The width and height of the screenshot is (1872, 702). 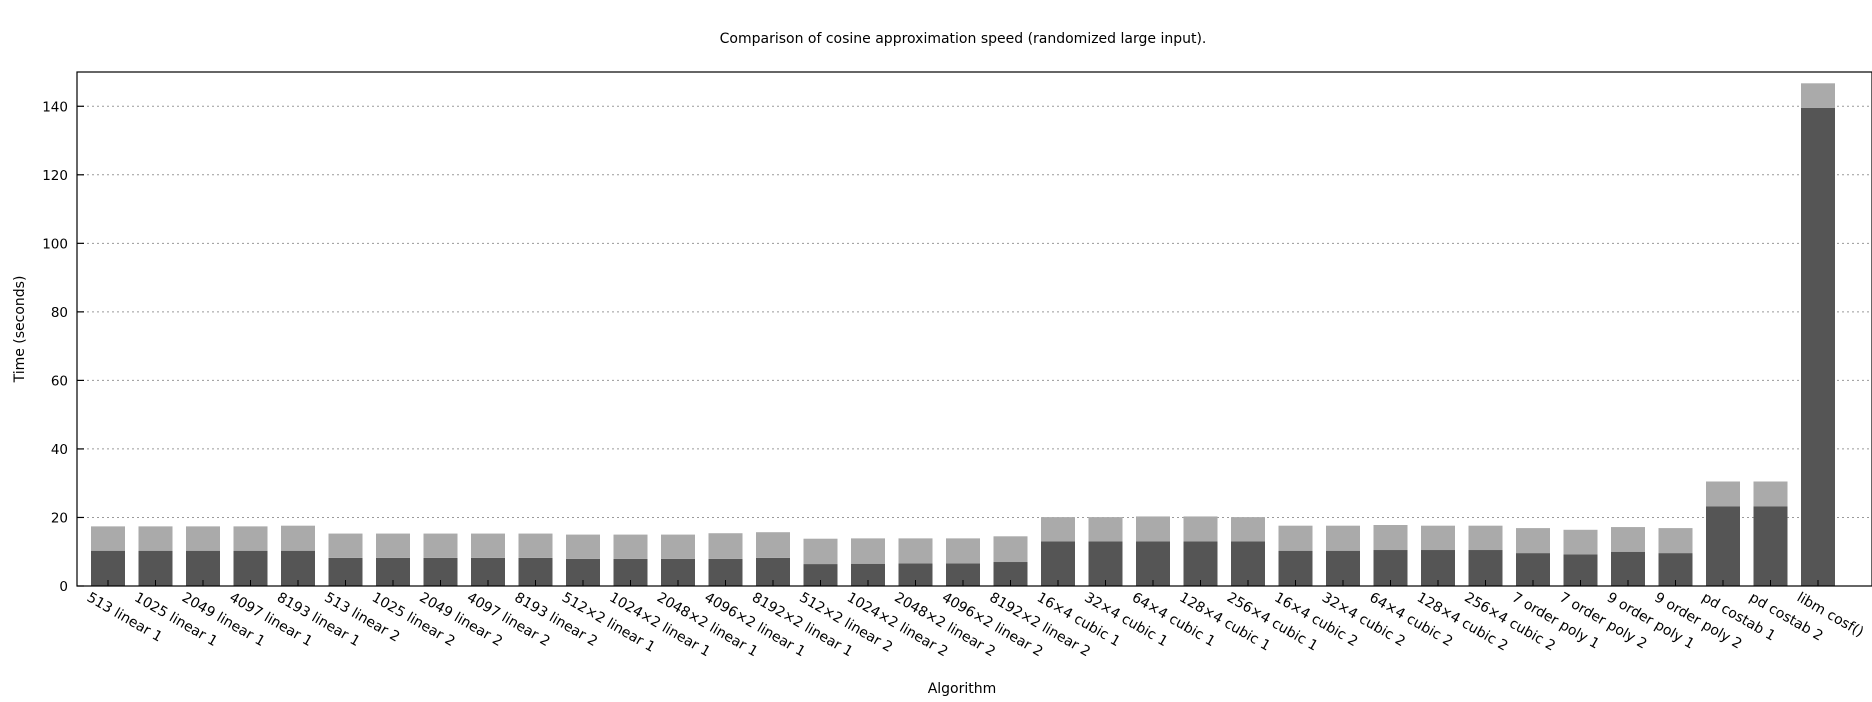 What do you see at coordinates (59, 450) in the screenshot?
I see `y-tick-label: 40` at bounding box center [59, 450].